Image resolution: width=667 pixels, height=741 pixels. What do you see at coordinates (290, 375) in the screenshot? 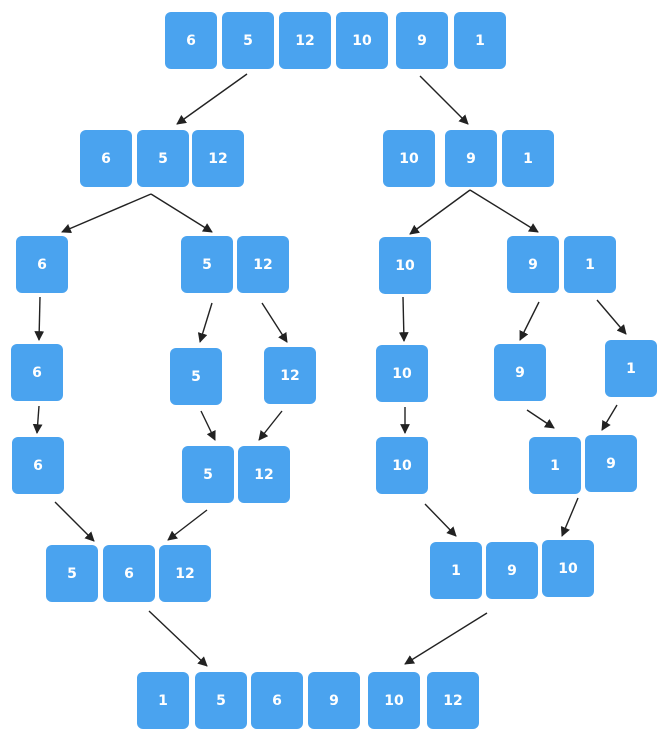
I see `array-l12: 12` at bounding box center [290, 375].